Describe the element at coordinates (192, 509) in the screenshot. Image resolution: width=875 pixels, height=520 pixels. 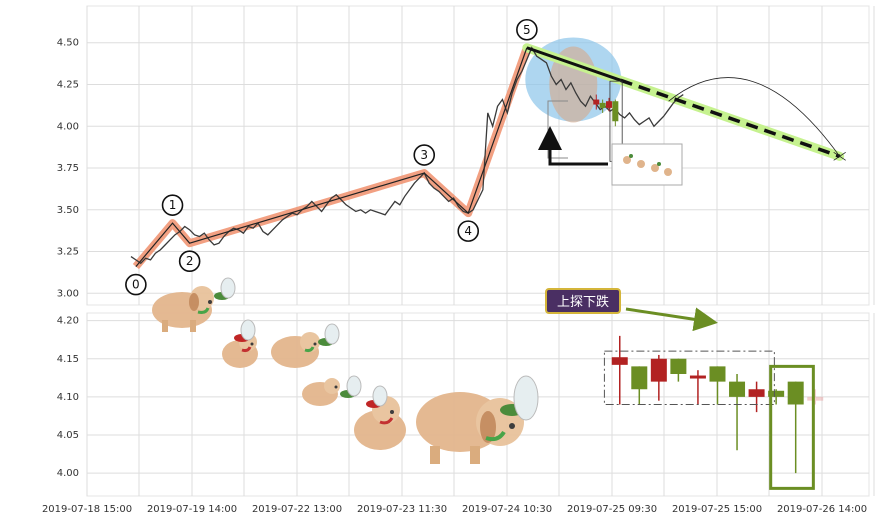
I see `x-tick-label: 2019-07-19 14:00` at that location.